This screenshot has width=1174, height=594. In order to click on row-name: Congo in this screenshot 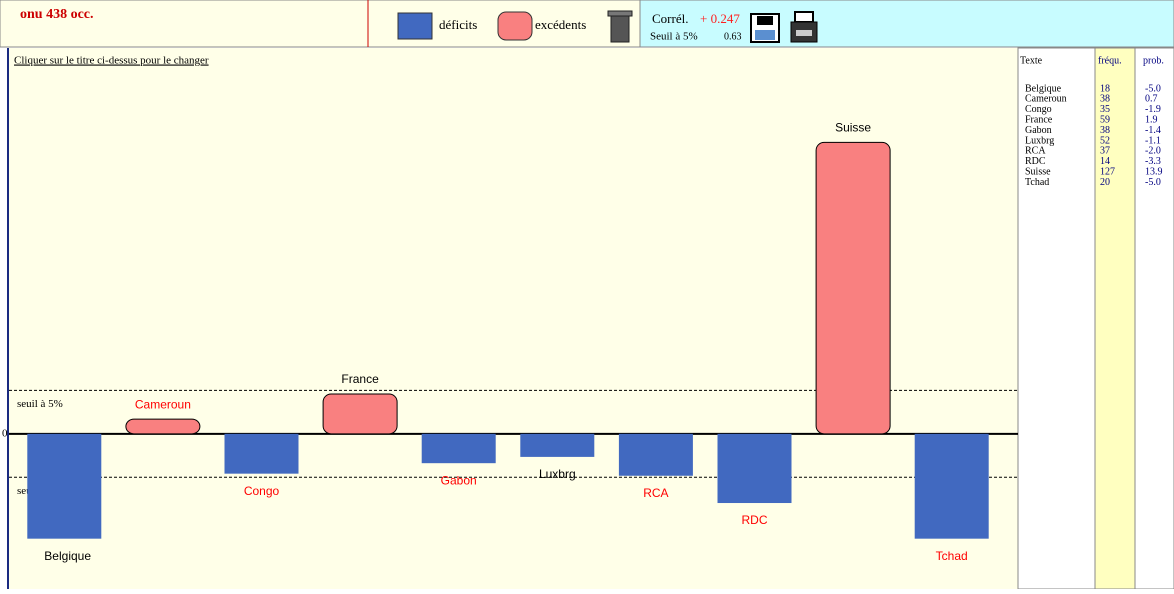, I will do `click(1038, 109)`.